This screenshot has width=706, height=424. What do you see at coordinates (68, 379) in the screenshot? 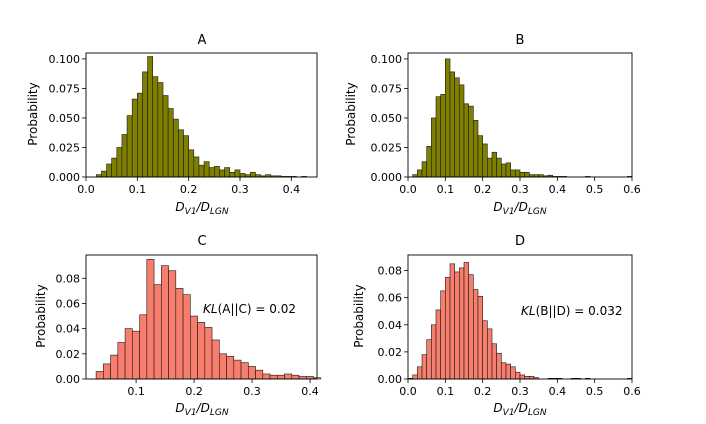
I see `y-tick-label: 0.00` at bounding box center [68, 379].